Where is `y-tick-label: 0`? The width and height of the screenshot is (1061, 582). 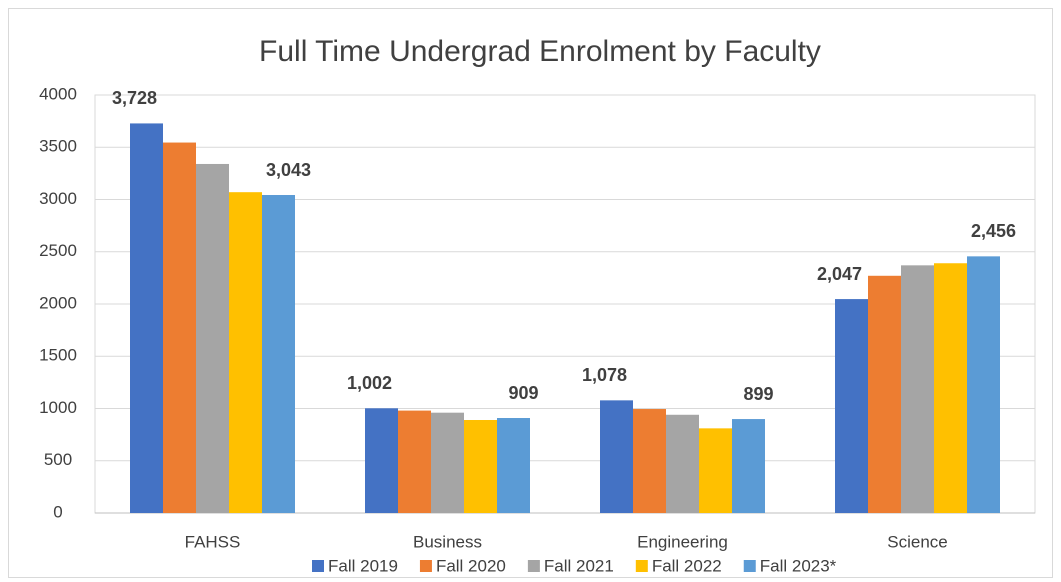
y-tick-label: 0 is located at coordinates (57, 511).